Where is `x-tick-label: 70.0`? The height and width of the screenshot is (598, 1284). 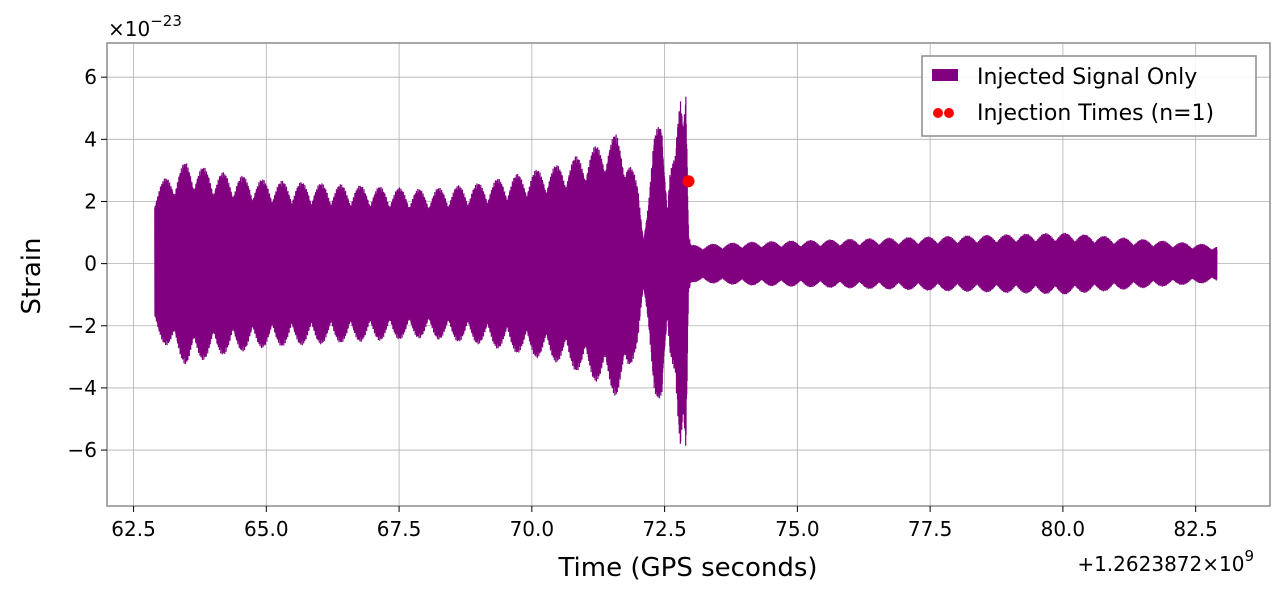
x-tick-label: 70.0 is located at coordinates (532, 529).